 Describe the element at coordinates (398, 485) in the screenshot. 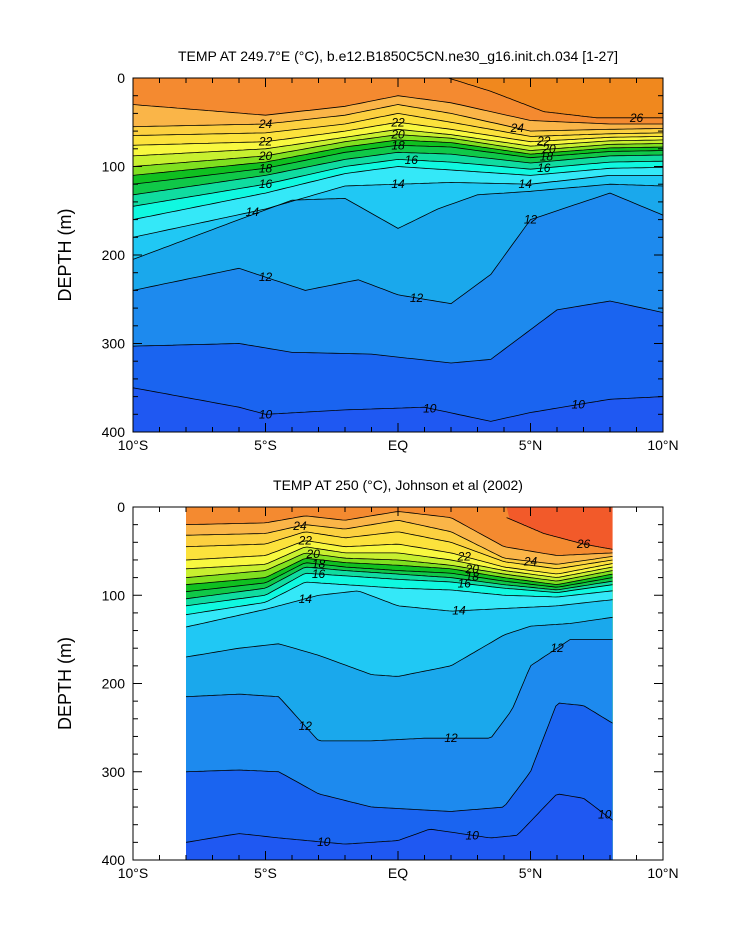

I see `chart-title: TEMP AT 250 (°C), Johnson et al (2002)` at that location.